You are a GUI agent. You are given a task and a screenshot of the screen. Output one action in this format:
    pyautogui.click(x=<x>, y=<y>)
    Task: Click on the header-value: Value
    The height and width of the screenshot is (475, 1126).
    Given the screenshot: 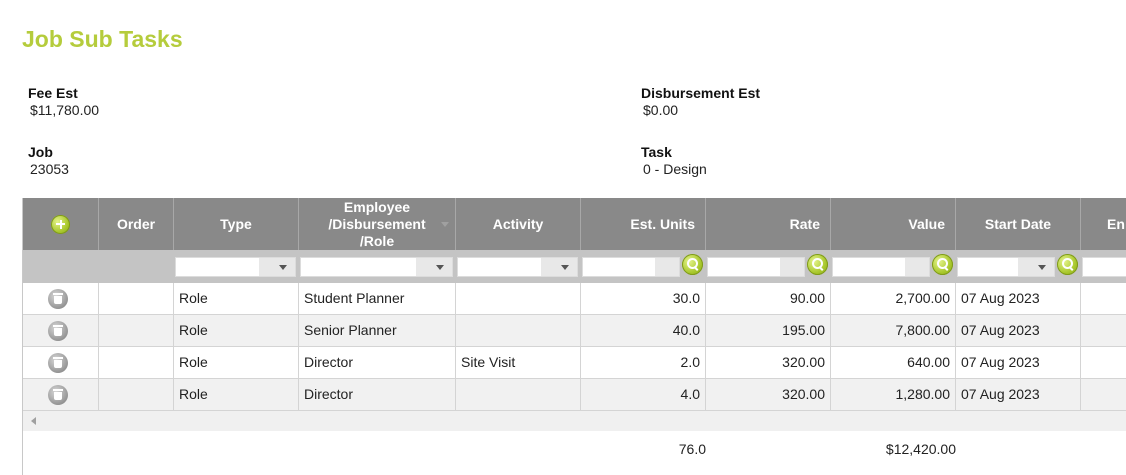 What is the action you would take?
    pyautogui.click(x=893, y=224)
    